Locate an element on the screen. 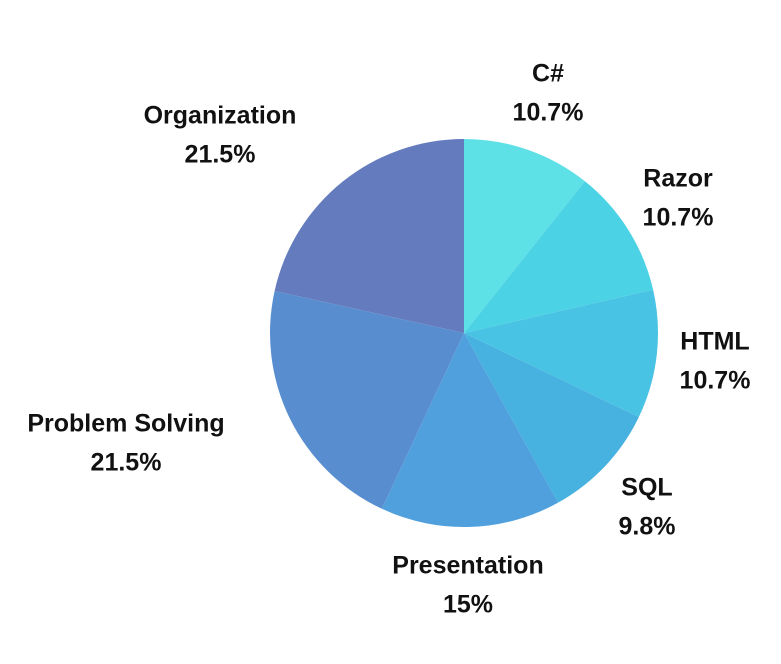  slice-label-problem-solving: Problem Solving 21.5% is located at coordinates (125, 443).